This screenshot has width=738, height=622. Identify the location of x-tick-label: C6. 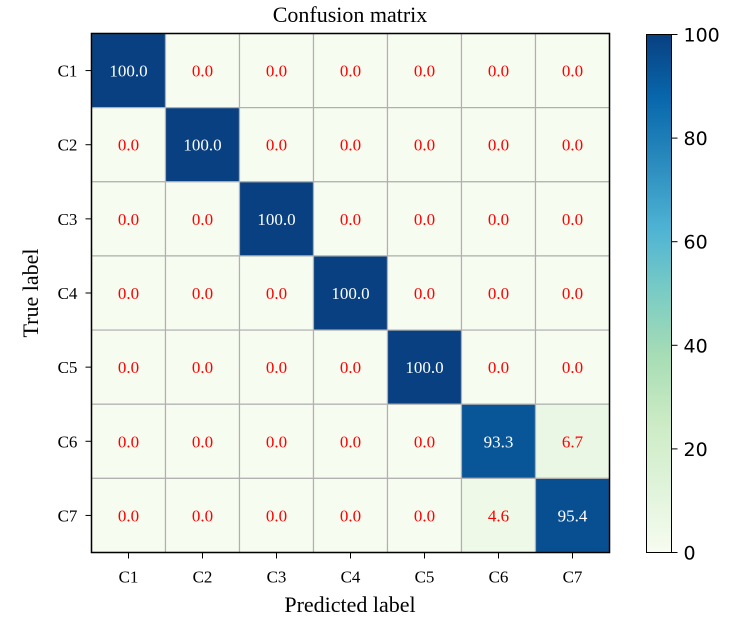
(499, 577).